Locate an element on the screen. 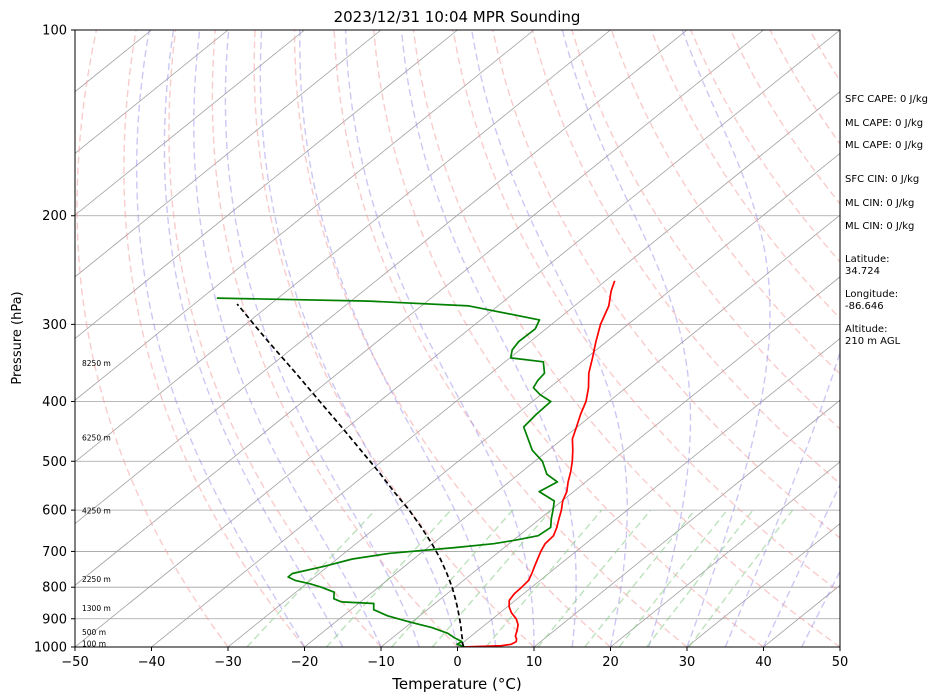 The height and width of the screenshot is (700, 947). x-tick-label: −20 is located at coordinates (304, 662).